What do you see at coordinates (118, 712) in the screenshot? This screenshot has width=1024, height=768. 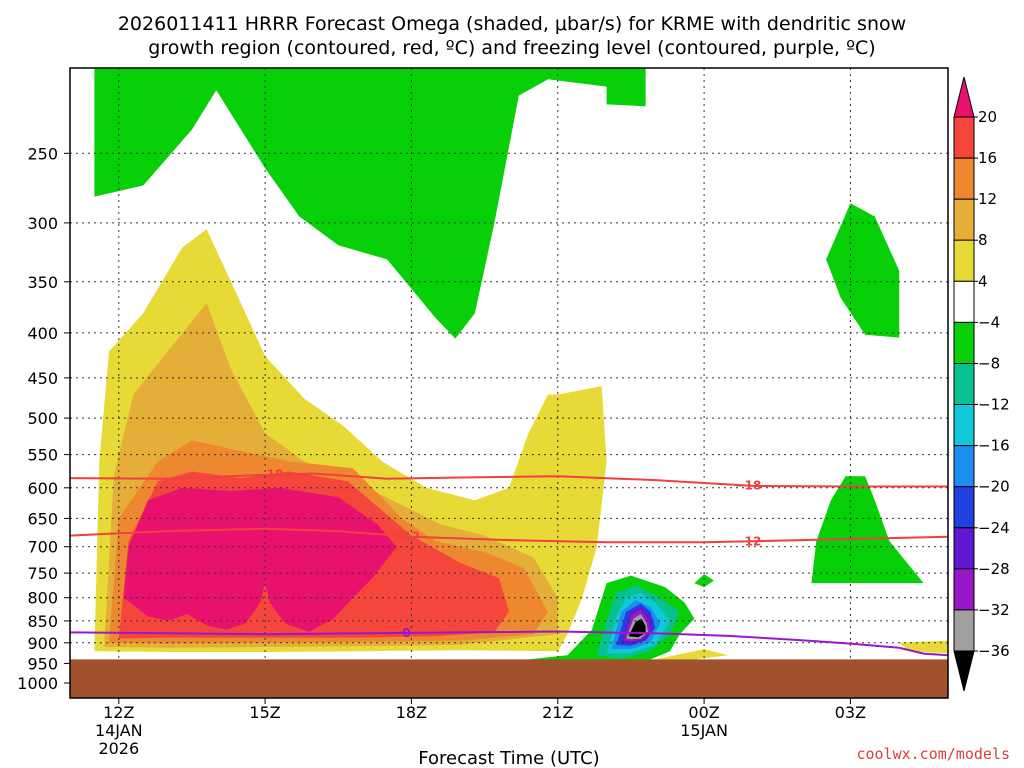 I see `x-tick-label-0: 12Z` at bounding box center [118, 712].